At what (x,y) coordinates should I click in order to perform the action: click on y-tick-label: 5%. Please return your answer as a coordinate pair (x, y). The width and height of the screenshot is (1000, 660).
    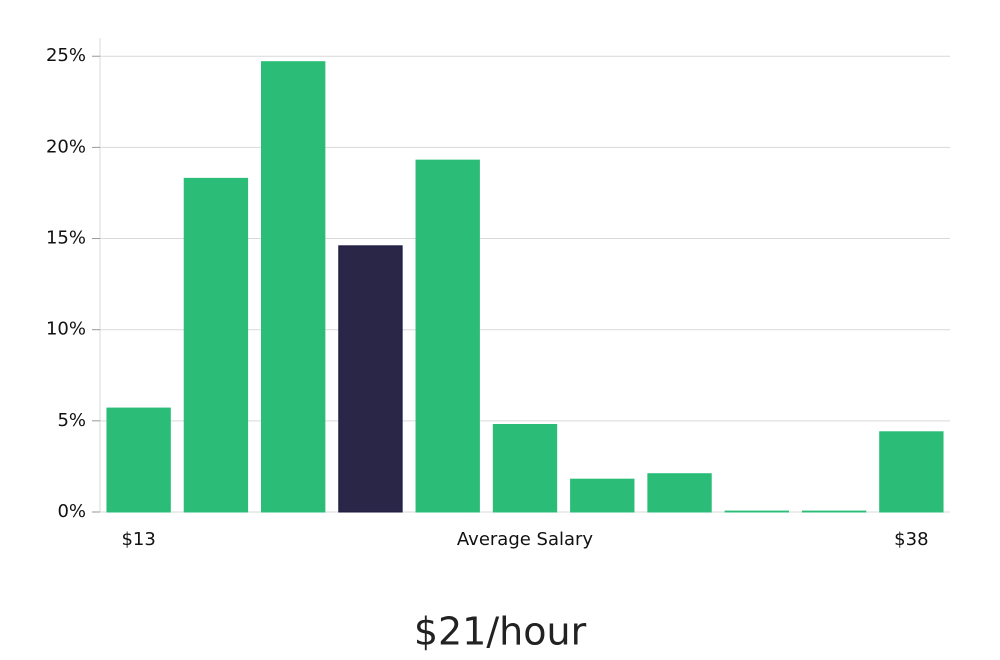
    Looking at the image, I should click on (71, 420).